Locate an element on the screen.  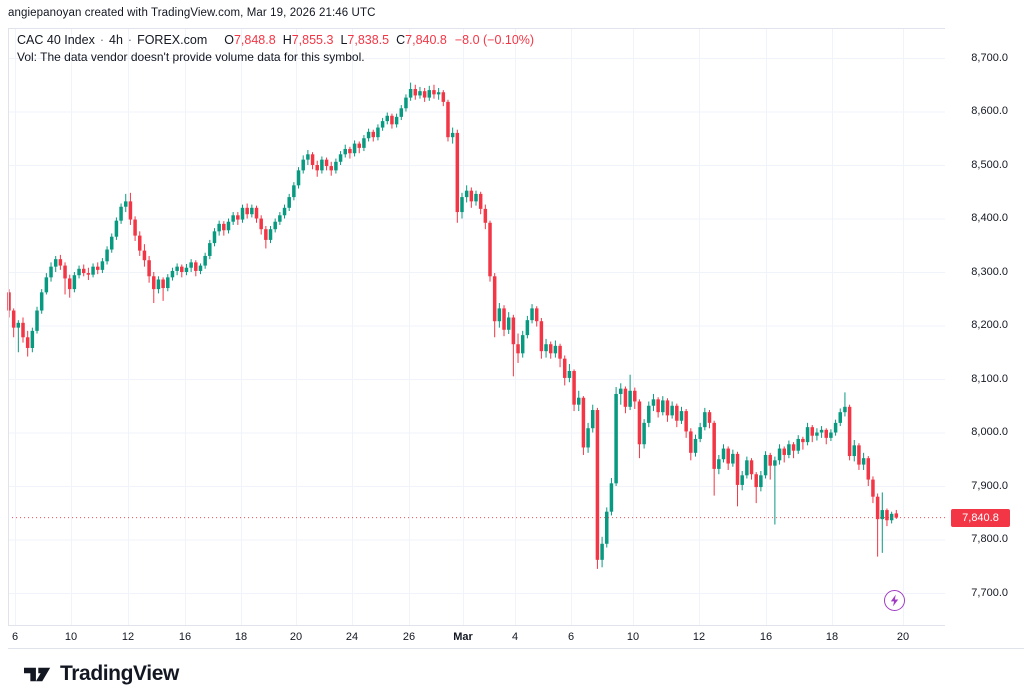
time-axis-border-bottom is located at coordinates (516, 648).